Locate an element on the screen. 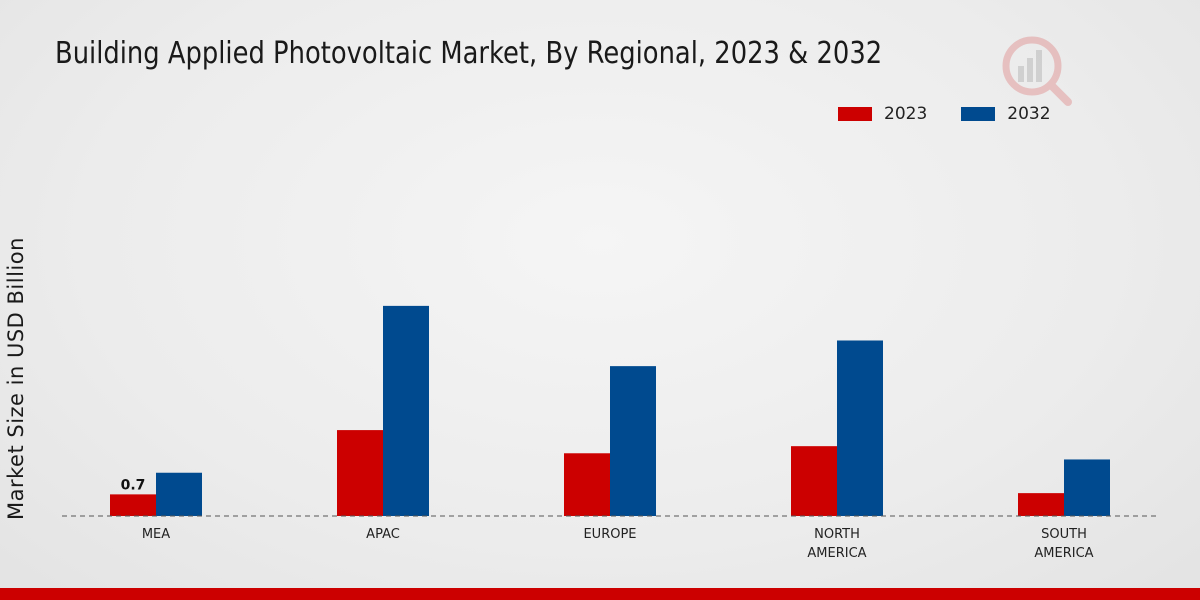 This screenshot has width=1200, height=600. legend-item-2032: 2032 is located at coordinates (1006, 114).